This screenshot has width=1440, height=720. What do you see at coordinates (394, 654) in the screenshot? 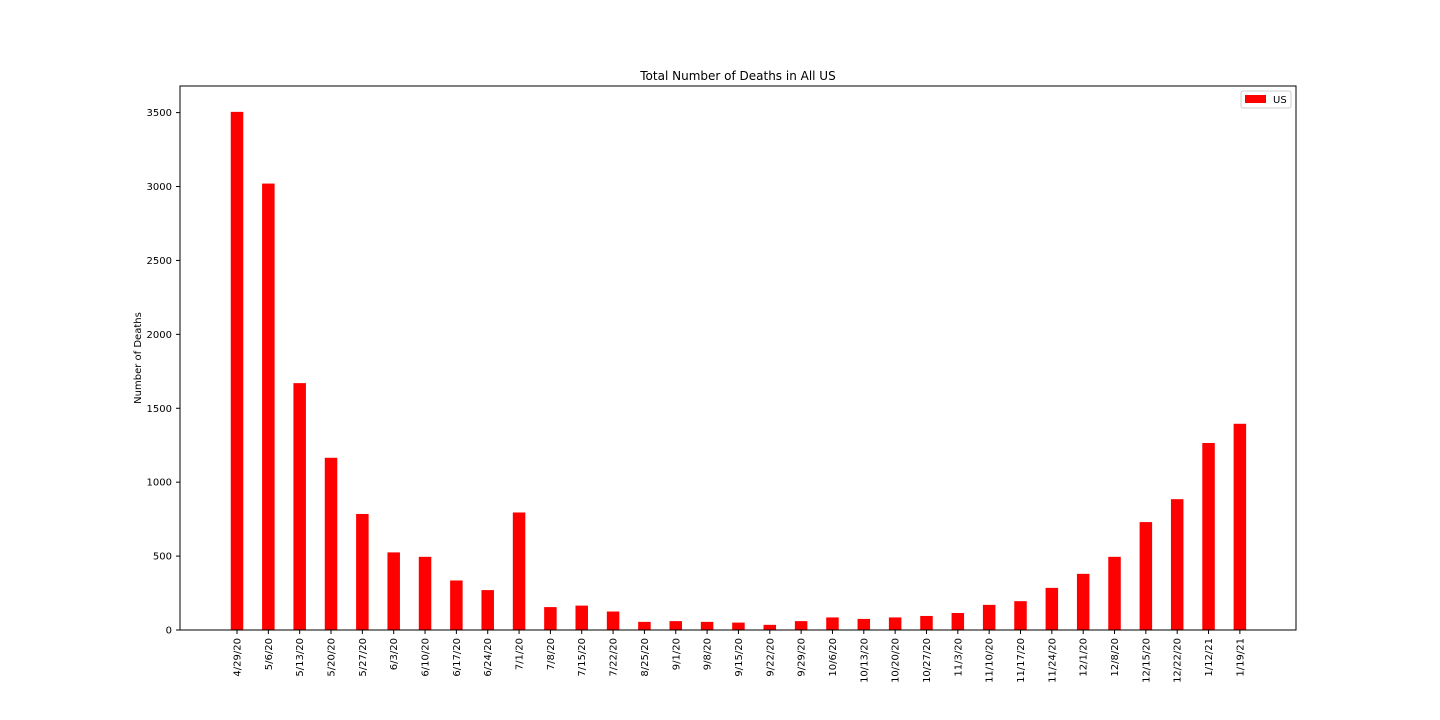
I see `x-tick-label: 6/3/20` at bounding box center [394, 654].